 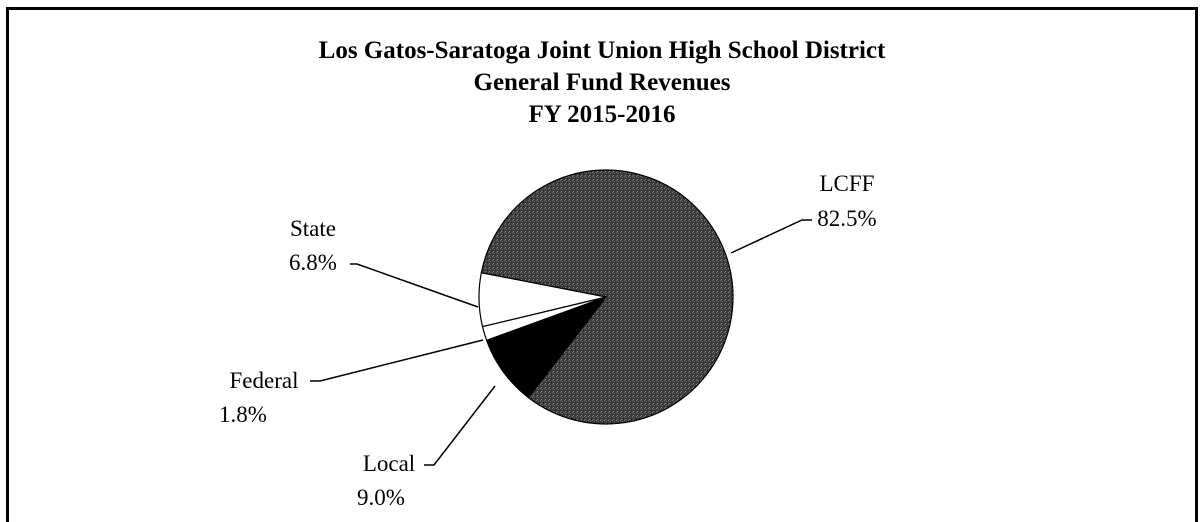 I want to click on label-lcff-value: 82.5%, so click(x=846, y=218).